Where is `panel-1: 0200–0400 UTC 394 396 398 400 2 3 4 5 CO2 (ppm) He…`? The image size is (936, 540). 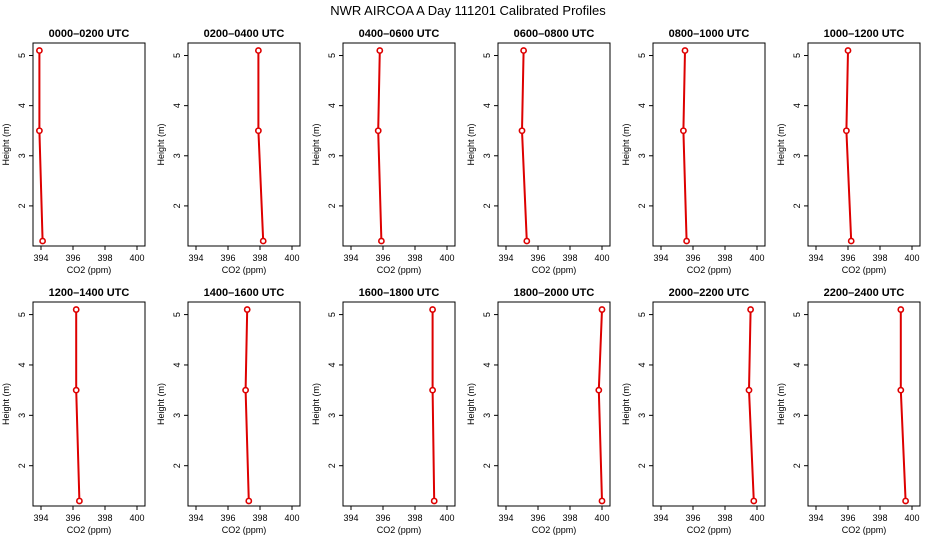 panel-1: 0200–0400 UTC 394 396 398 400 2 3 4 5 CO2 (ppm) He… is located at coordinates (228, 151).